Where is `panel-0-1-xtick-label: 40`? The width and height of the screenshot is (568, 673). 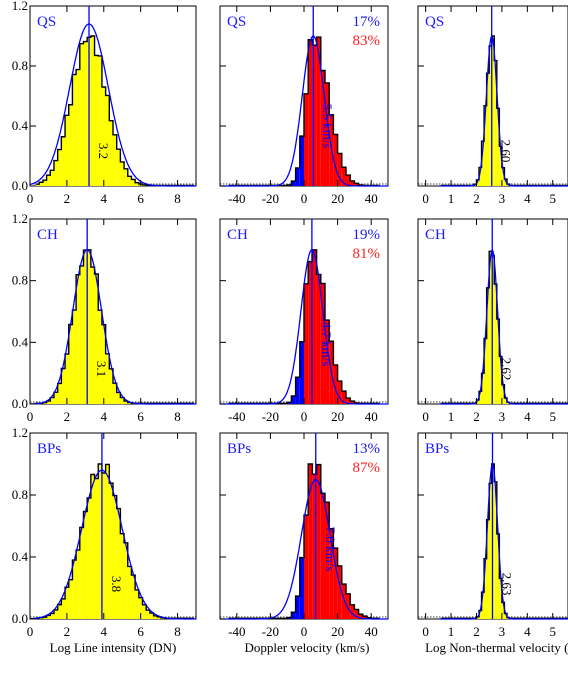
panel-0-1-xtick-label: 40 is located at coordinates (371, 198).